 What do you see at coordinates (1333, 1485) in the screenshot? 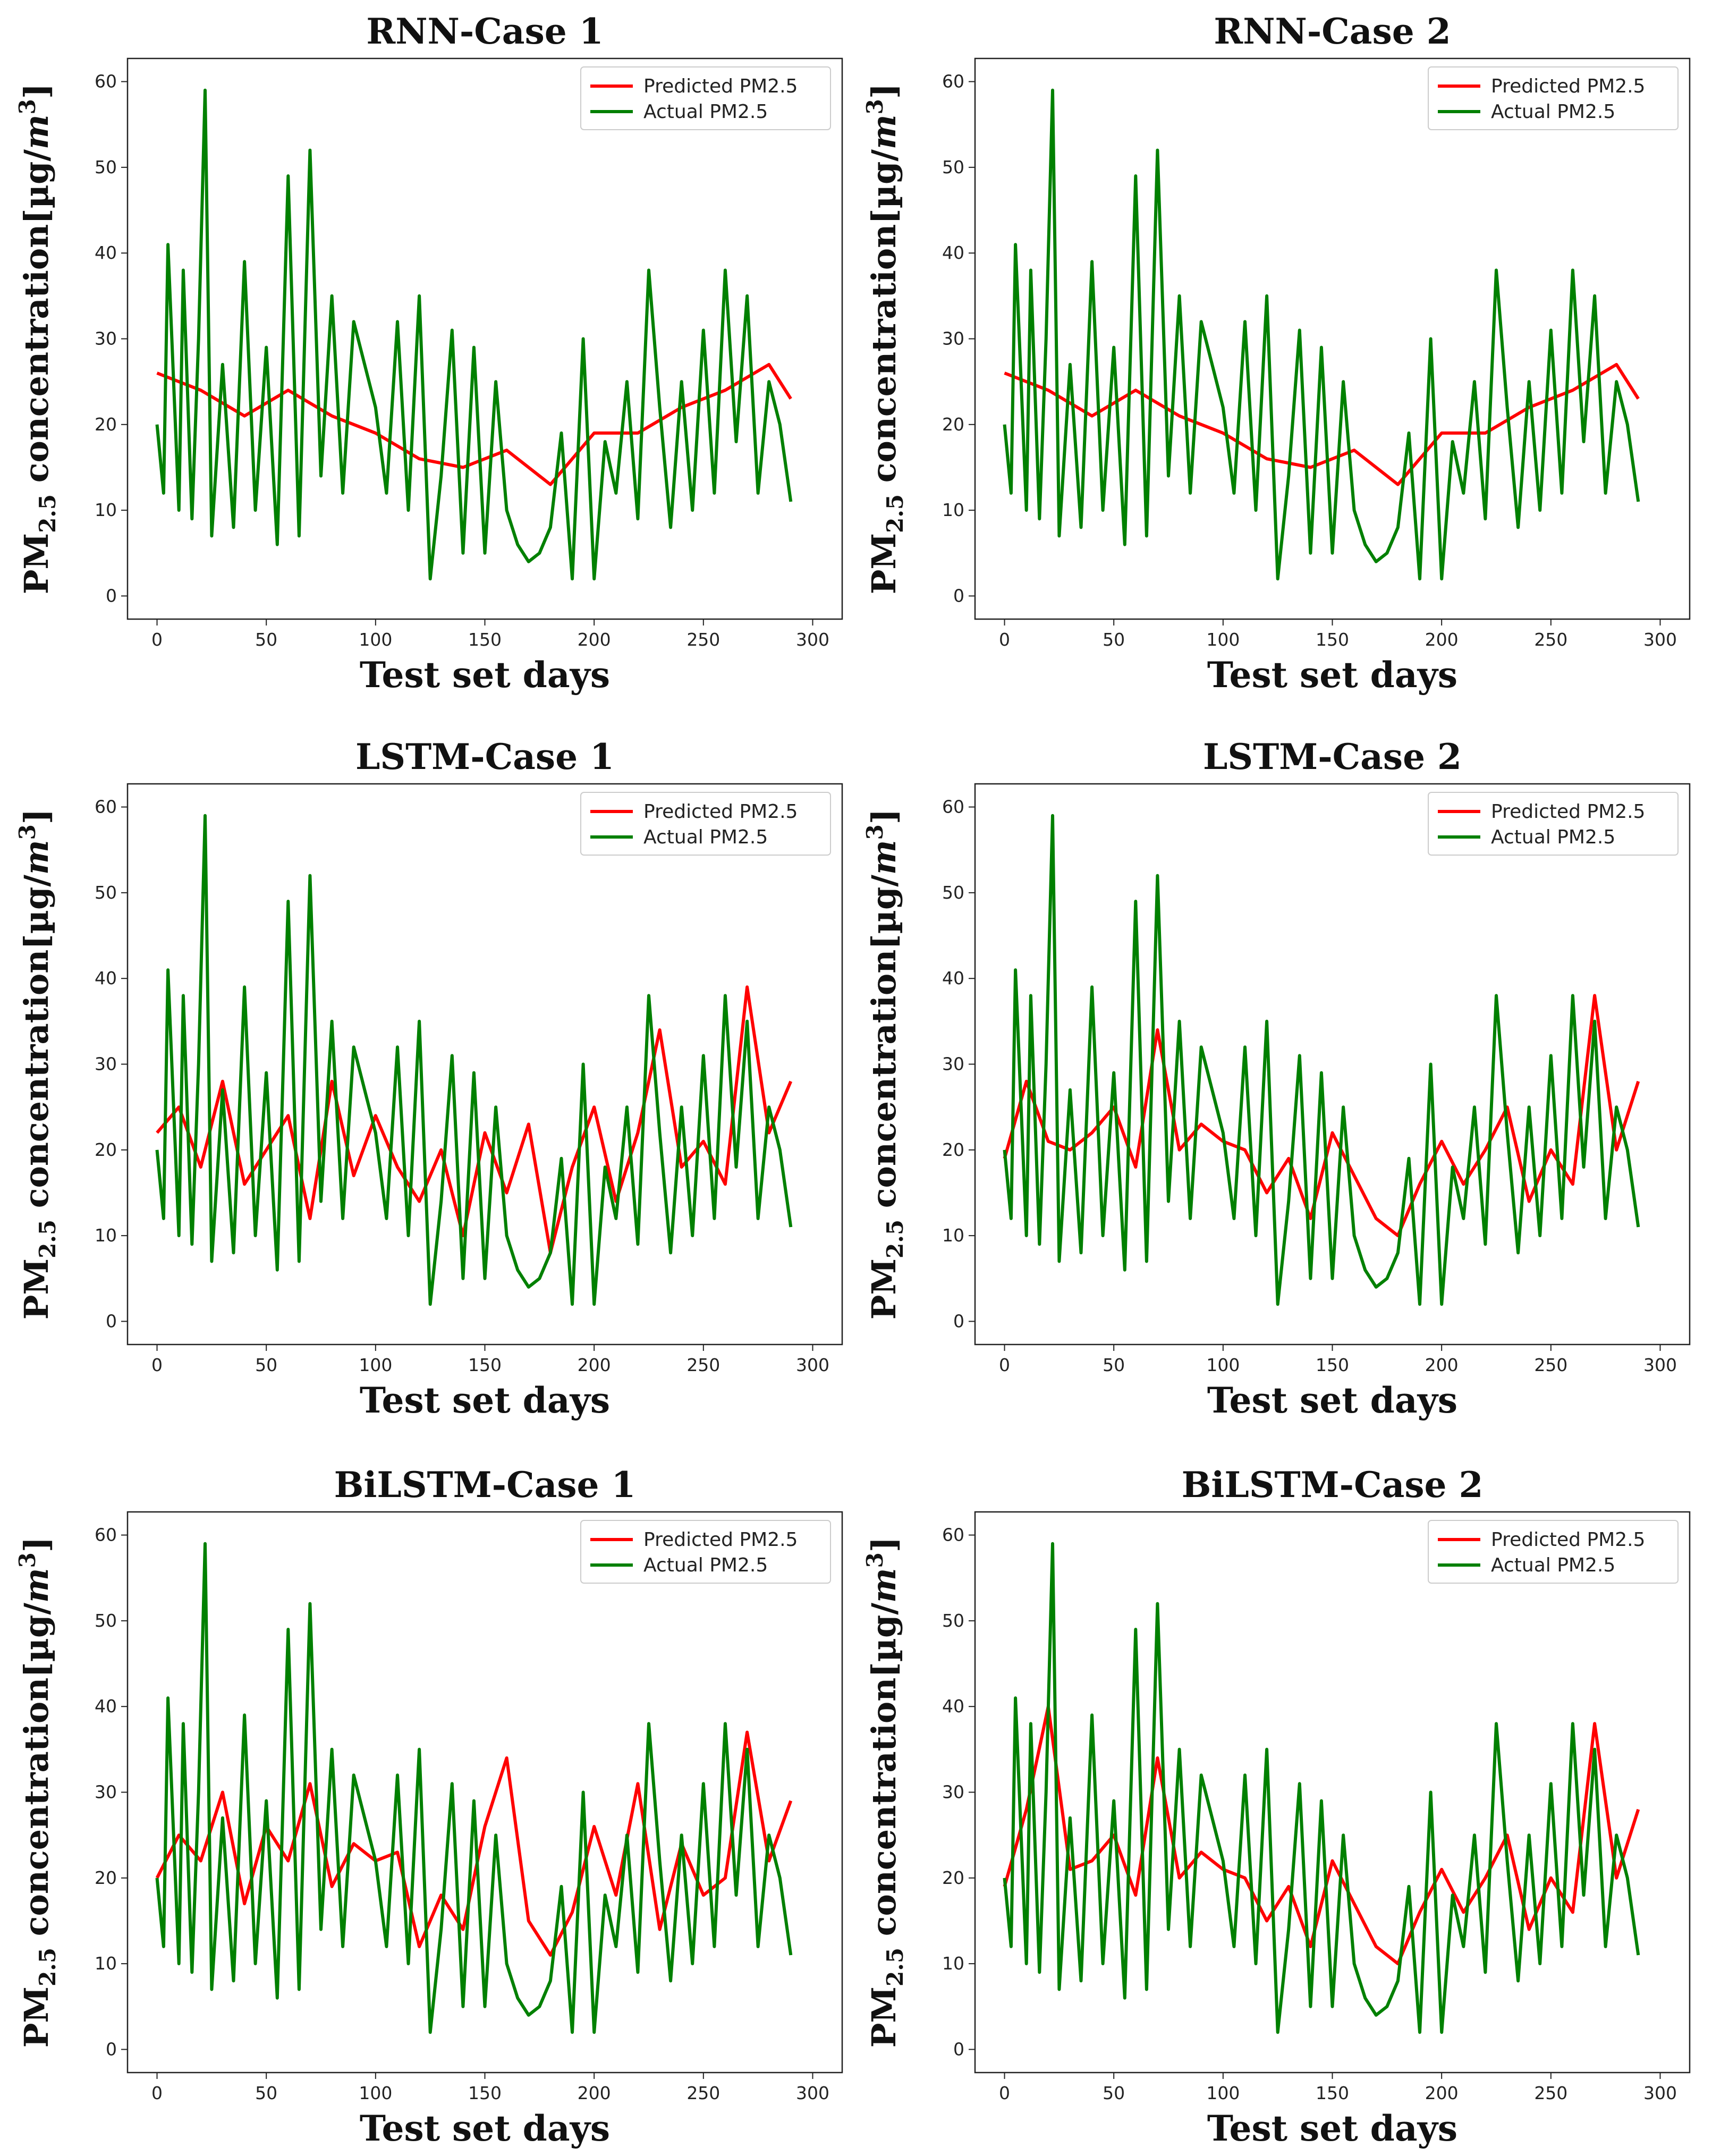
I see `chart-title: BiLSTM-Case 2` at bounding box center [1333, 1485].